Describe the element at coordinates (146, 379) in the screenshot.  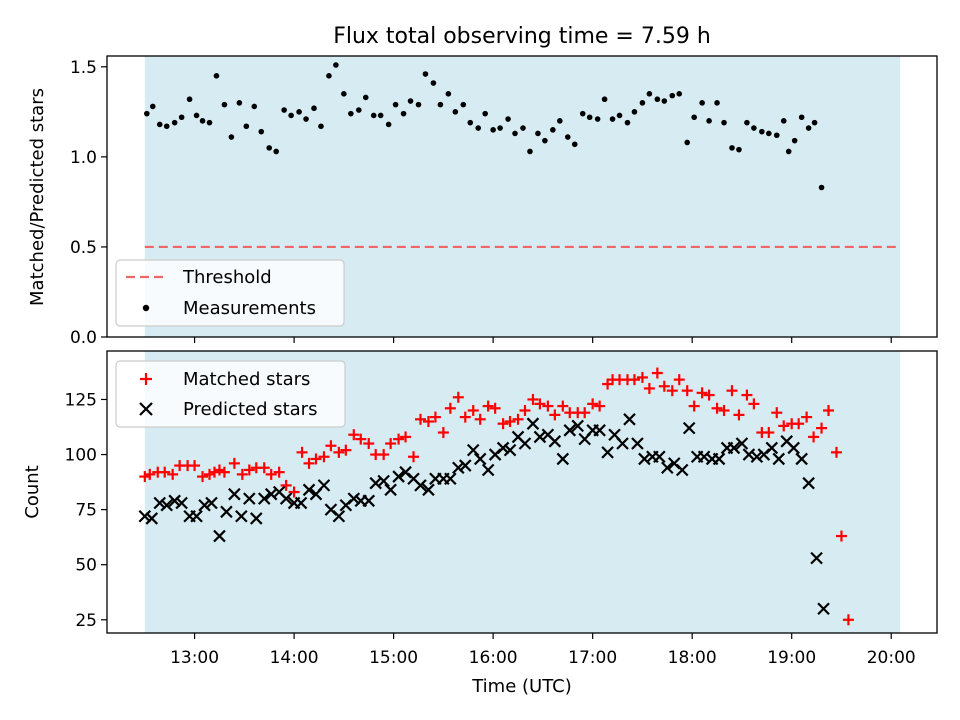
I see `legend-matched-swatch` at that location.